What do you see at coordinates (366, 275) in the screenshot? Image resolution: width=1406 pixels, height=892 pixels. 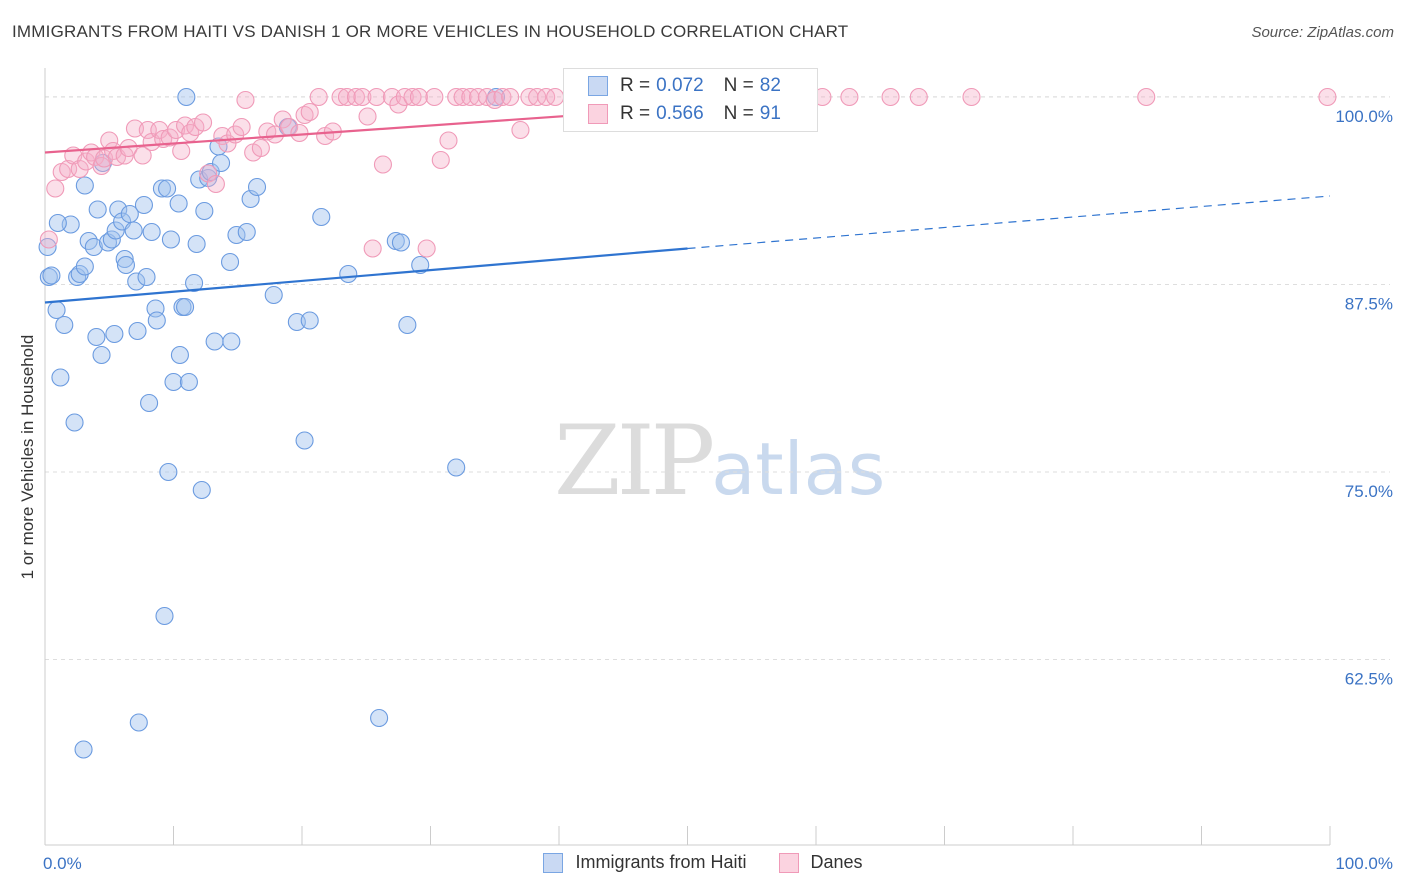 I see `trendline-haiti` at bounding box center [366, 275].